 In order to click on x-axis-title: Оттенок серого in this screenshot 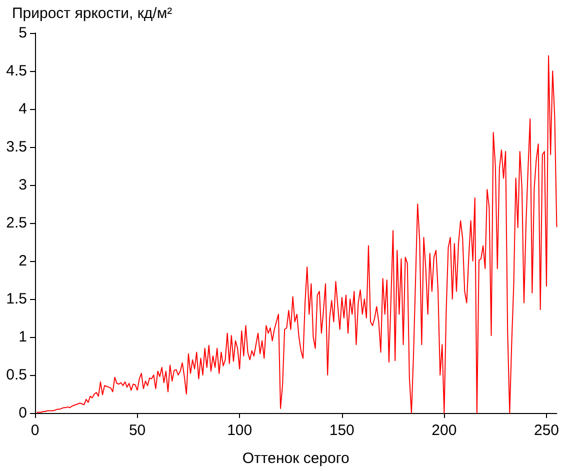, I will do `click(296, 458)`.